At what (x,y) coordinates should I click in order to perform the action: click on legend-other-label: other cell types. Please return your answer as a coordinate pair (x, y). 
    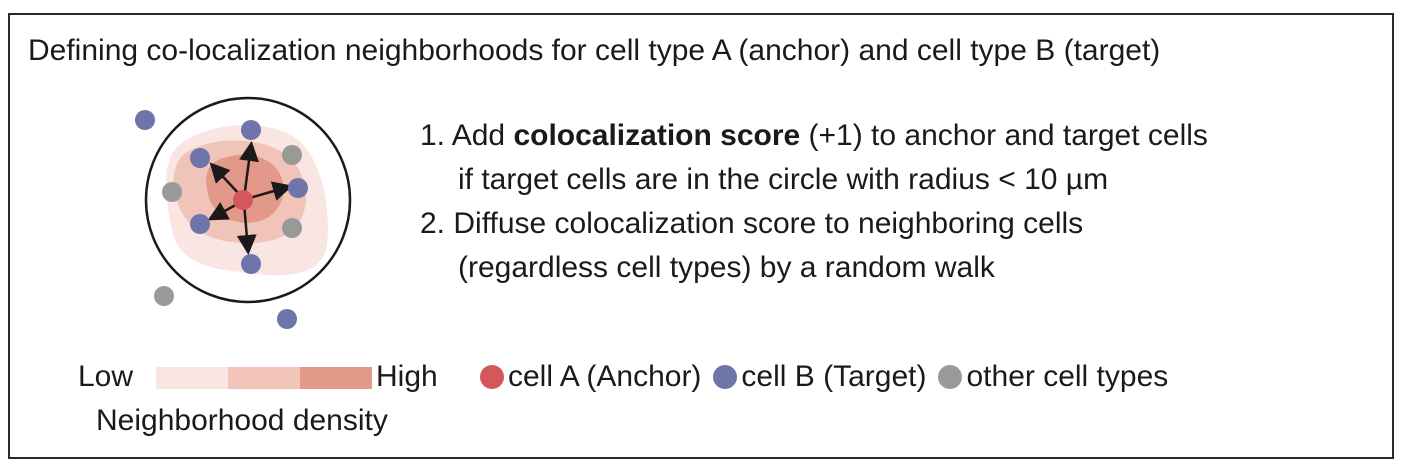
    Looking at the image, I should click on (1067, 376).